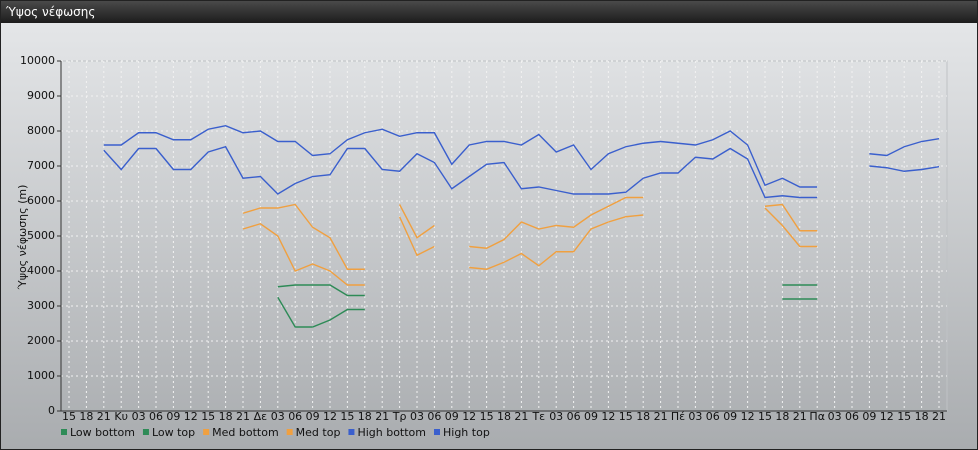 The image size is (978, 450). Describe the element at coordinates (41, 200) in the screenshot. I see `y-tick-label: 6000` at that location.